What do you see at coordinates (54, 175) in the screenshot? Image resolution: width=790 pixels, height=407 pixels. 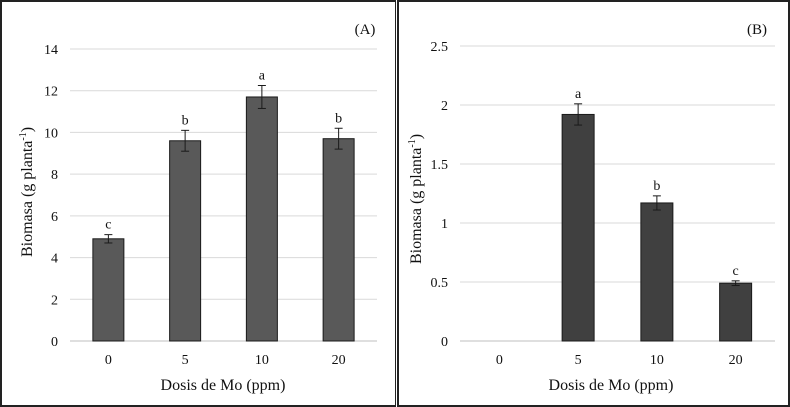 I see `y-tick-label: 8` at bounding box center [54, 175].